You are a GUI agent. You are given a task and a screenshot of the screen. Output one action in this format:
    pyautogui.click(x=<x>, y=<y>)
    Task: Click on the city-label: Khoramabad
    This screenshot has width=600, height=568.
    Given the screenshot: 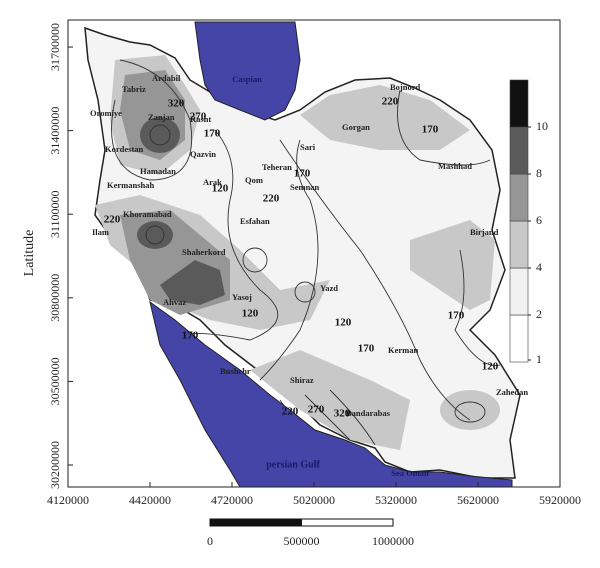 What is the action you would take?
    pyautogui.click(x=147, y=214)
    